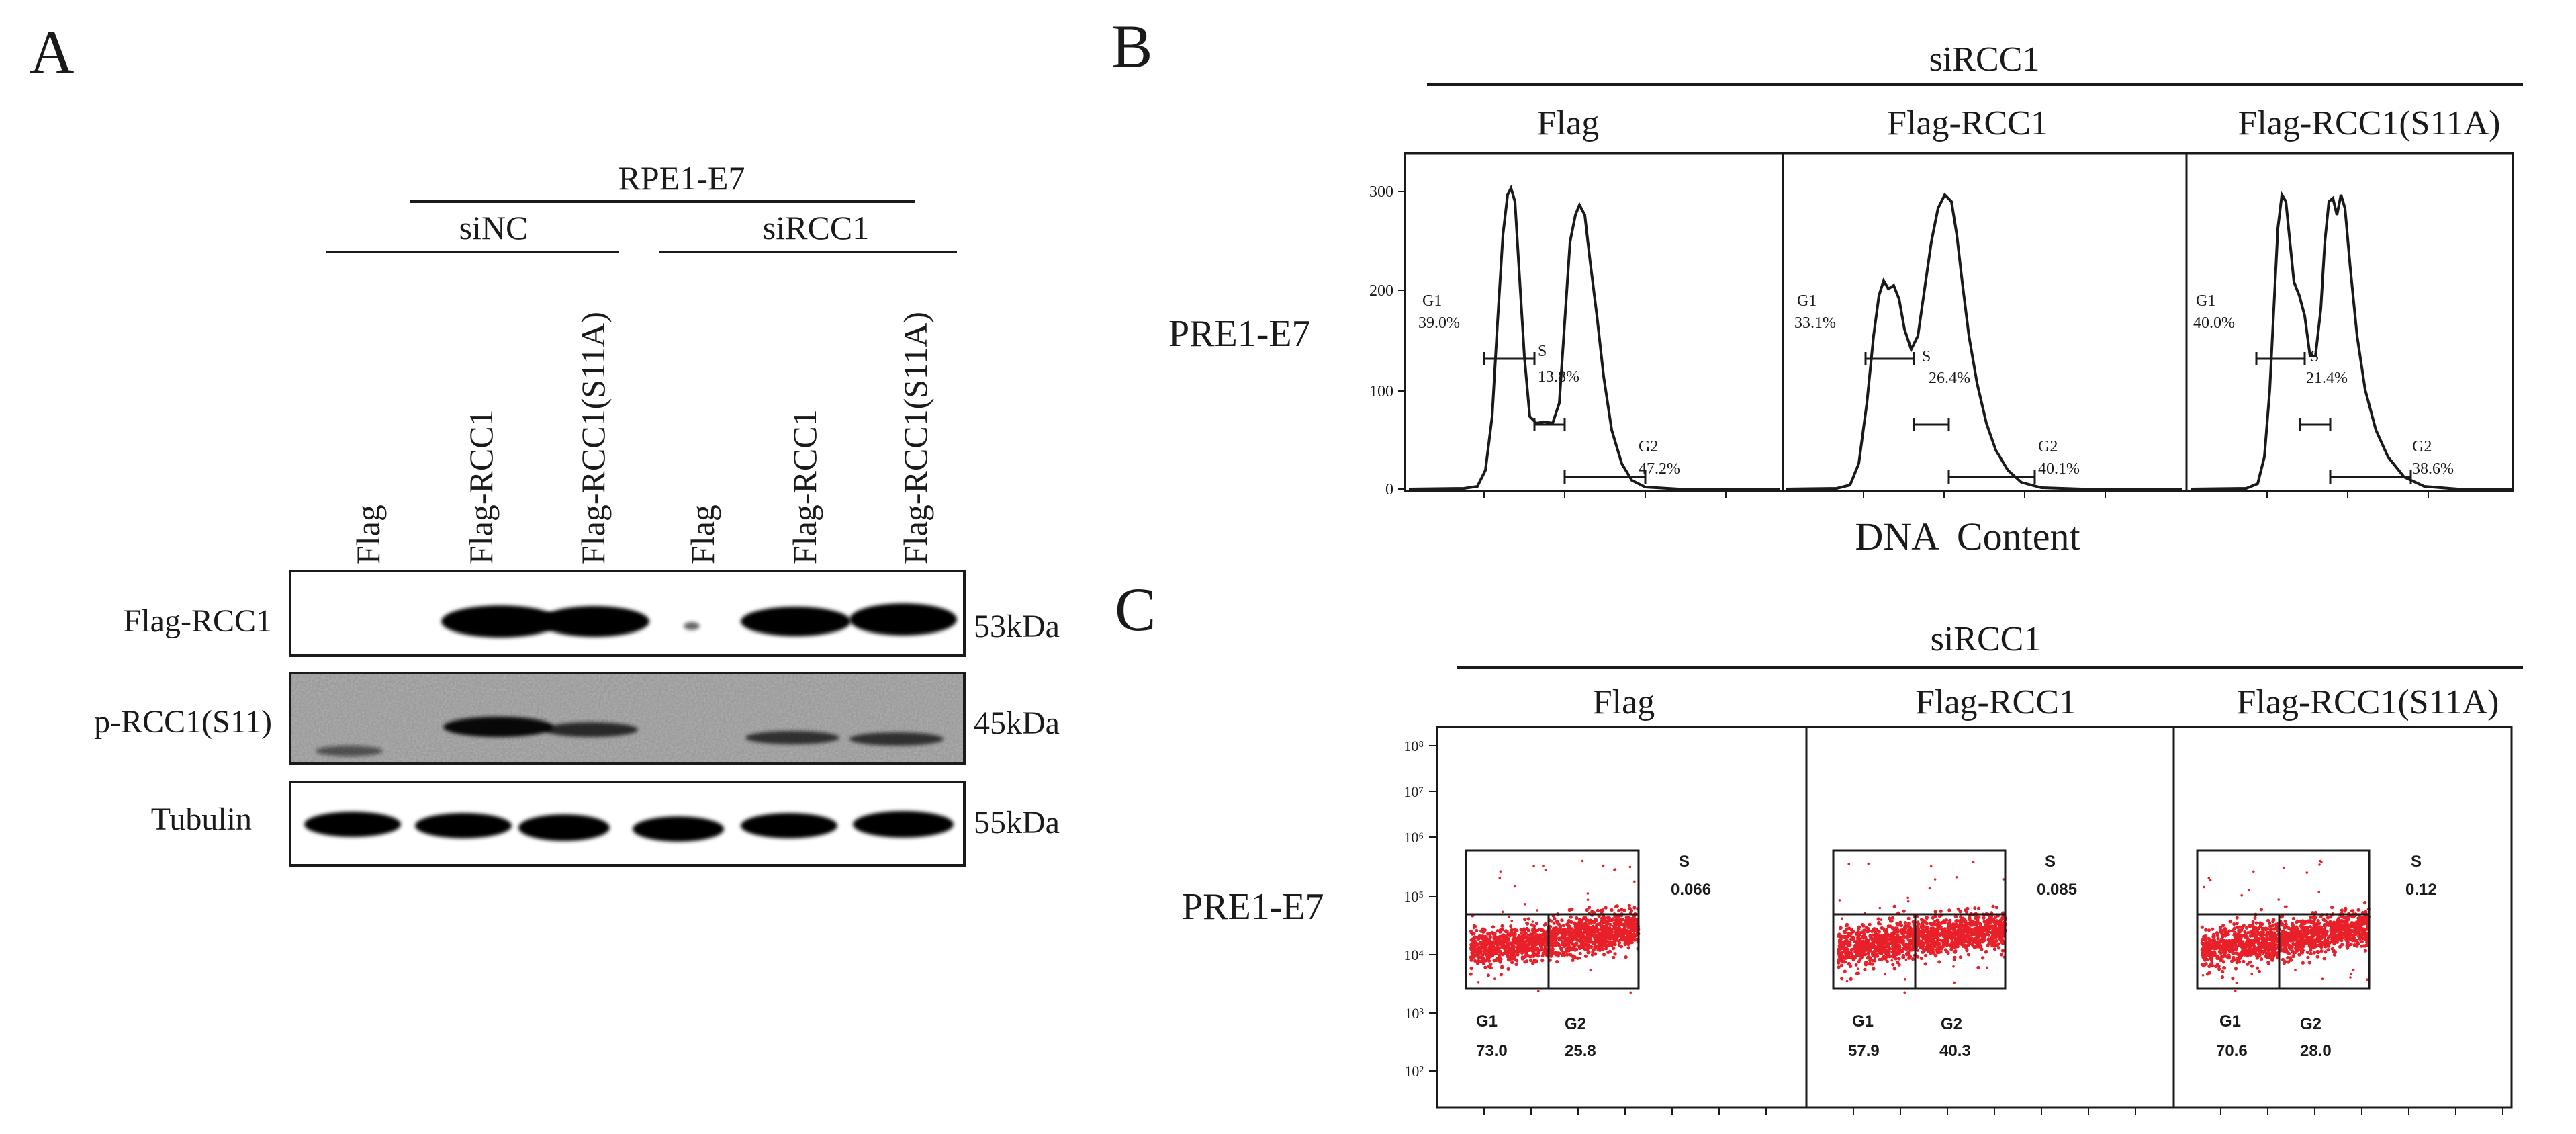 The height and width of the screenshot is (1134, 2576). What do you see at coordinates (1542, 351) in the screenshot?
I see `flag-s-label: S` at bounding box center [1542, 351].